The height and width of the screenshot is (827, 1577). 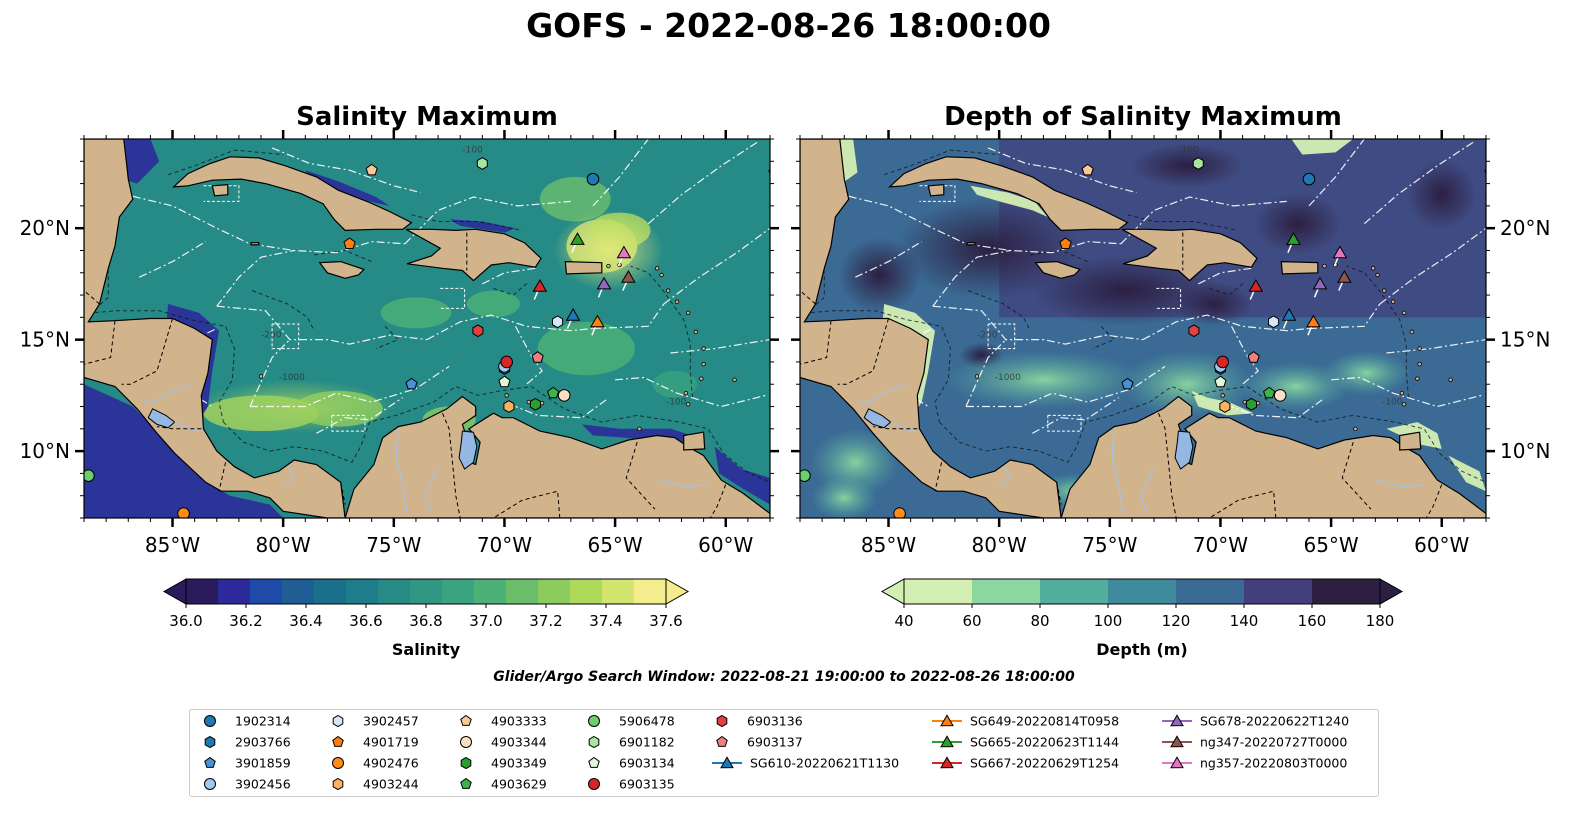 I want to click on colorbar-frame, so click(x=1142, y=591).